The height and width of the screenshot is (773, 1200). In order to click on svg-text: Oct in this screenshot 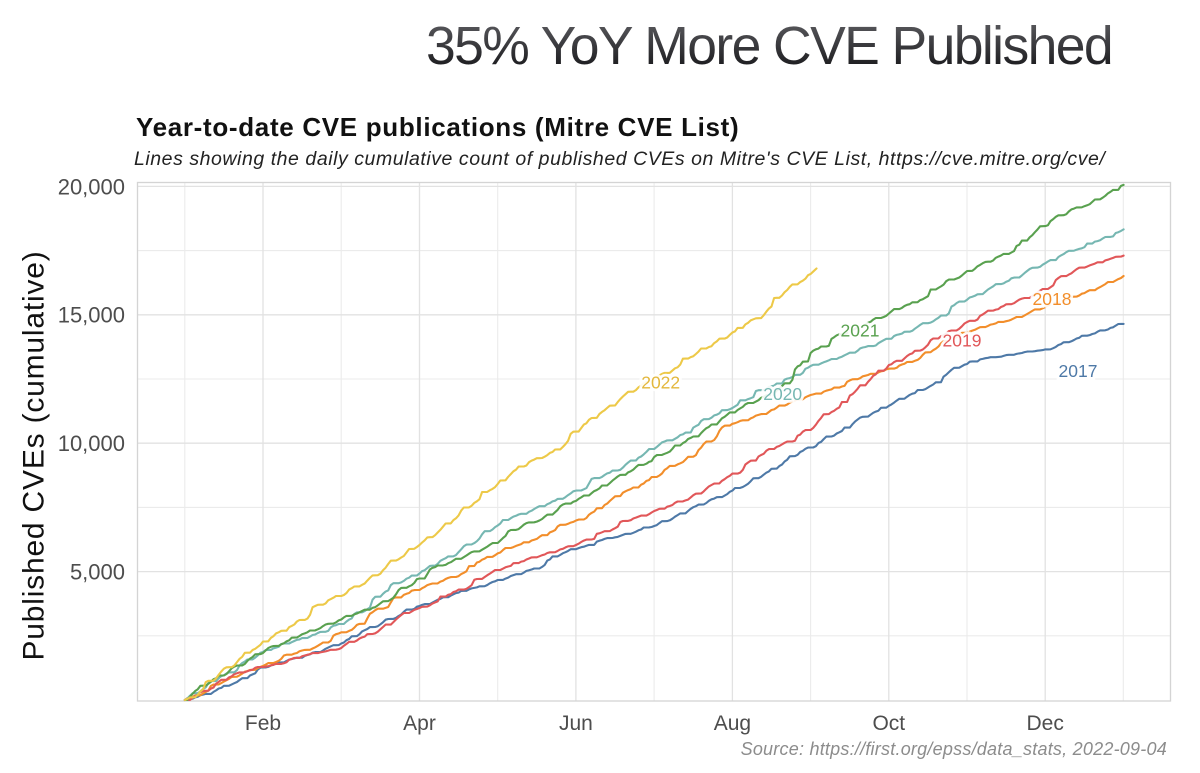, I will do `click(888, 723)`.